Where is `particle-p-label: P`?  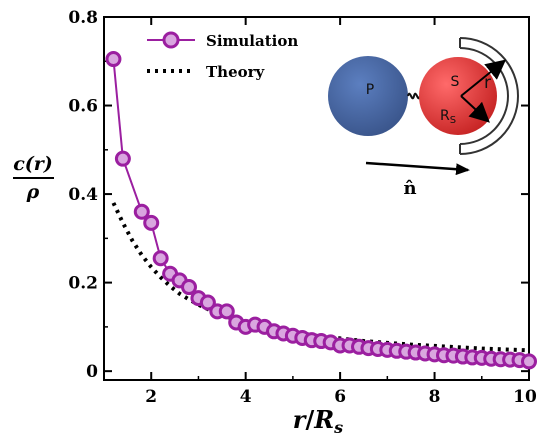
particle-p-label: P is located at coordinates (370, 90).